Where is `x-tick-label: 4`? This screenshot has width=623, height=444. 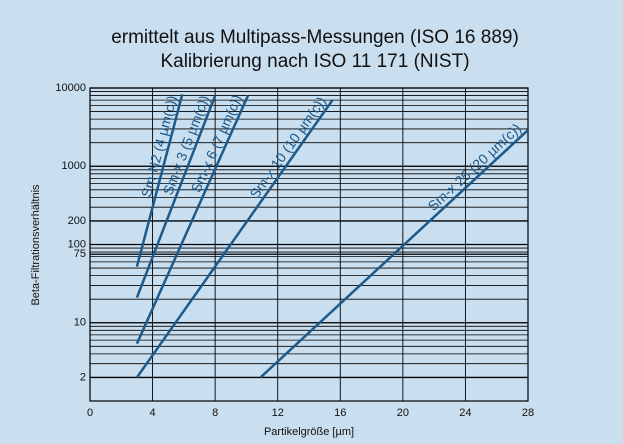
x-tick-label: 4 is located at coordinates (153, 413).